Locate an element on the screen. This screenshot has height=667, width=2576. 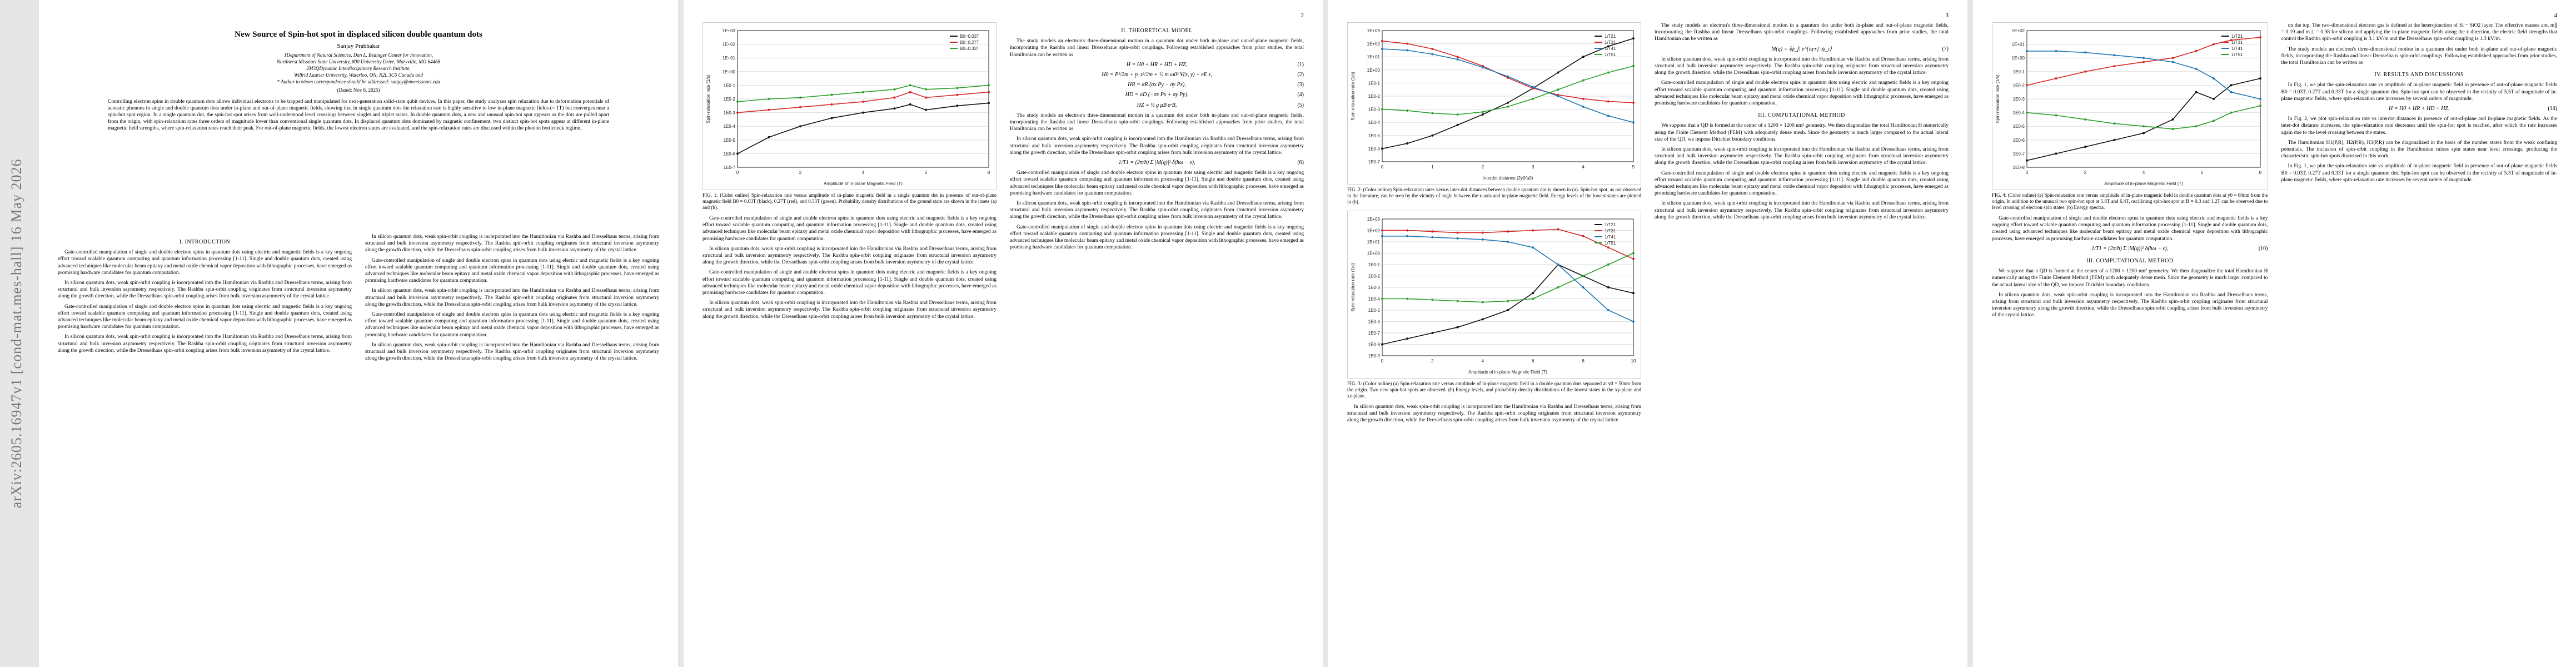
plot-frame is located at coordinates (1508, 96).